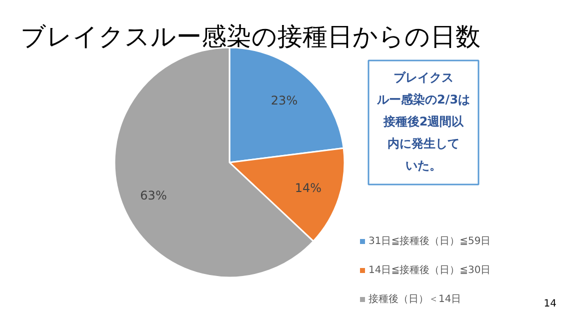 This screenshot has height=320, width=569. What do you see at coordinates (550, 304) in the screenshot?
I see `text: 14` at bounding box center [550, 304].